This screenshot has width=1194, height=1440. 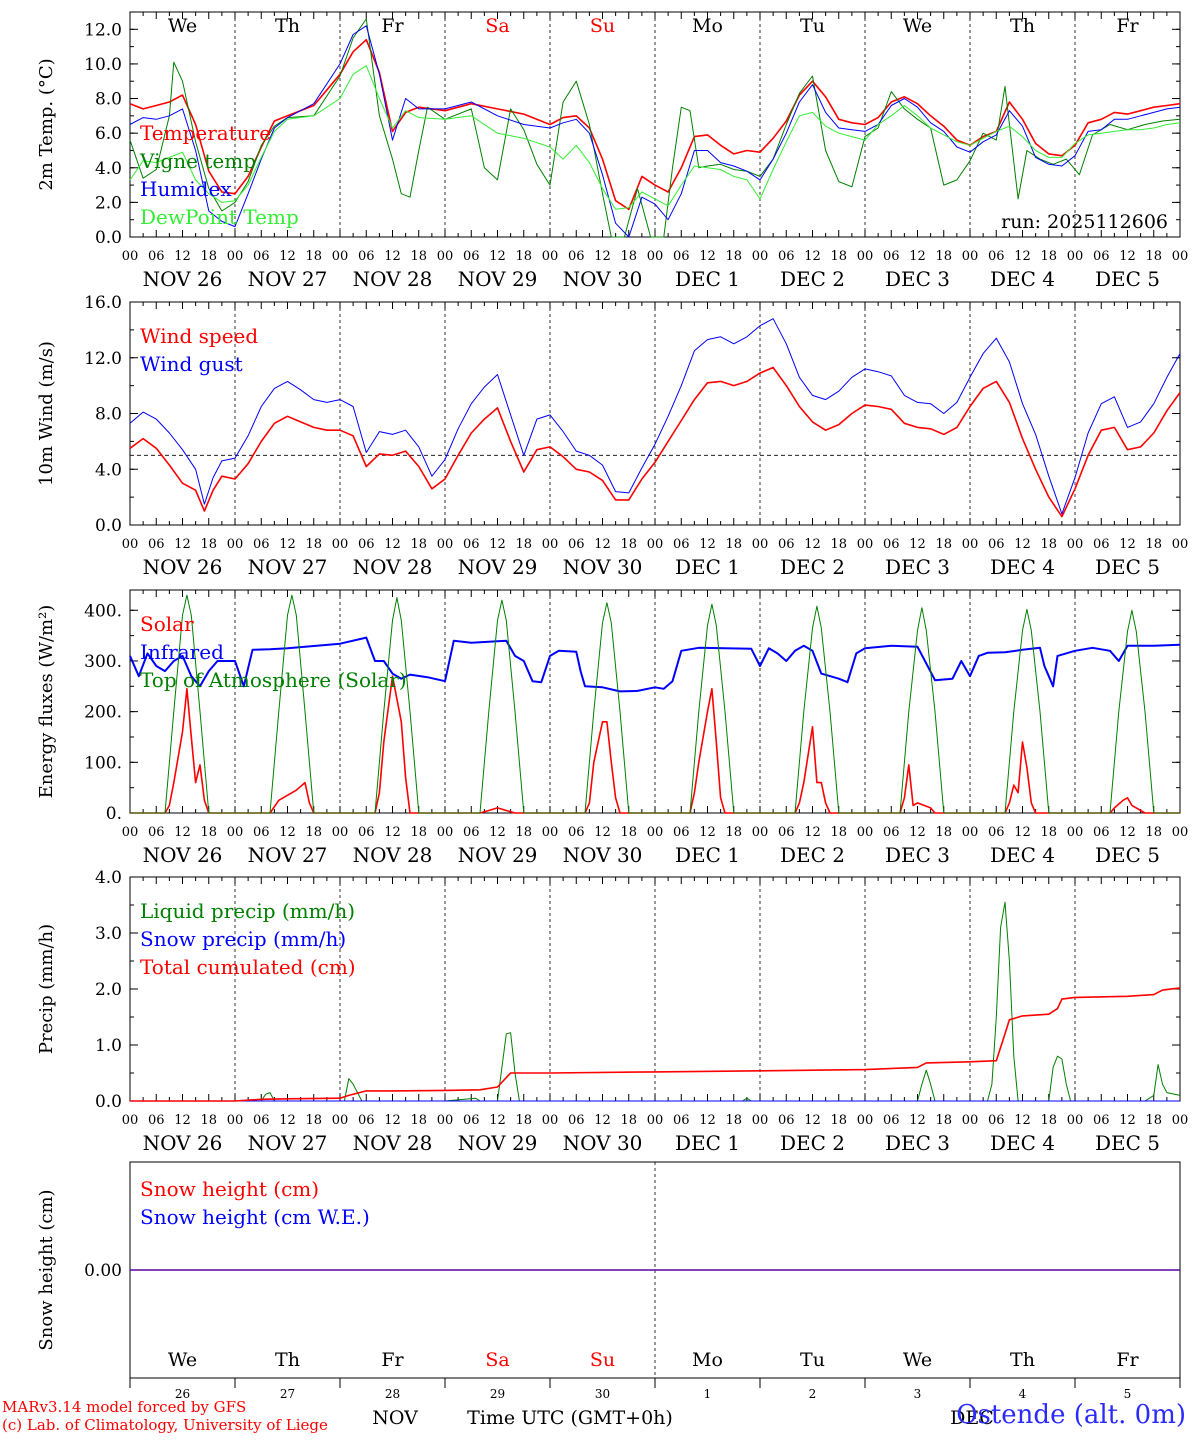 What do you see at coordinates (392, 1394) in the screenshot?
I see `day-number: 28` at bounding box center [392, 1394].